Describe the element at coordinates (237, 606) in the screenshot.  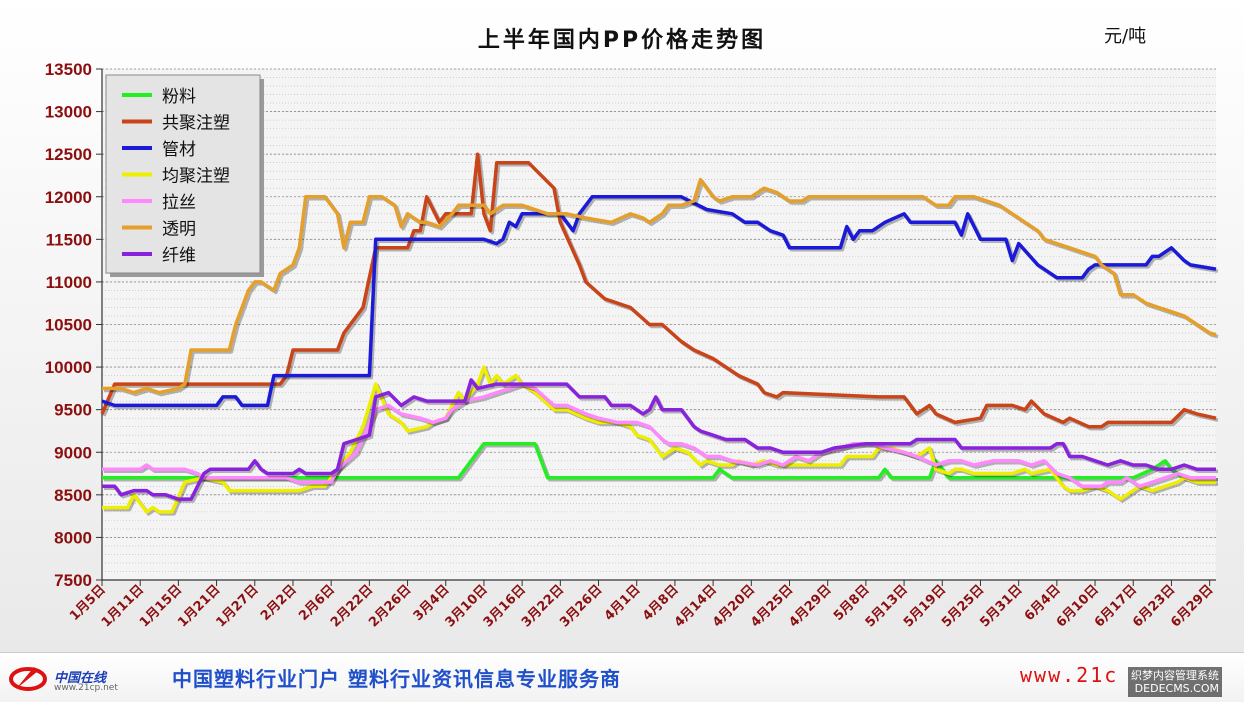
I see `x-tick-label: 1月27日` at that location.